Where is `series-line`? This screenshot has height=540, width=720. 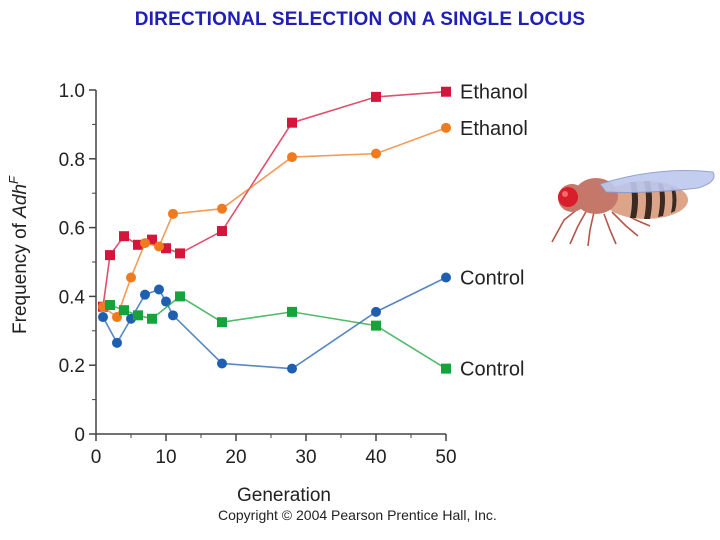
series-line is located at coordinates (278, 332).